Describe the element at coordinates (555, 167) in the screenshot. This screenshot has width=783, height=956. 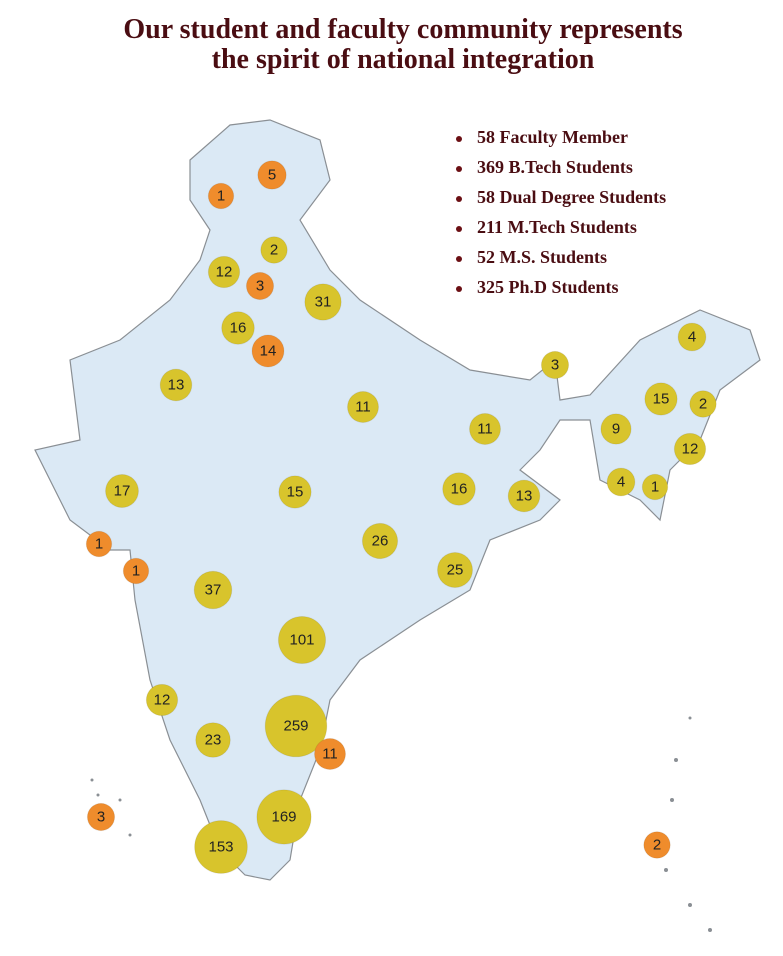
I see `legend-item: 369 B.Tech Students` at that location.